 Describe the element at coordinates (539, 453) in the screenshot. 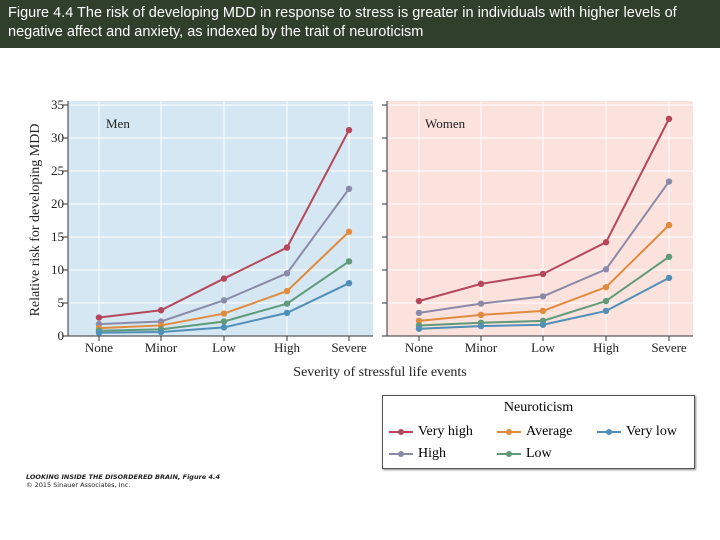

I see `legend-label: Low` at that location.